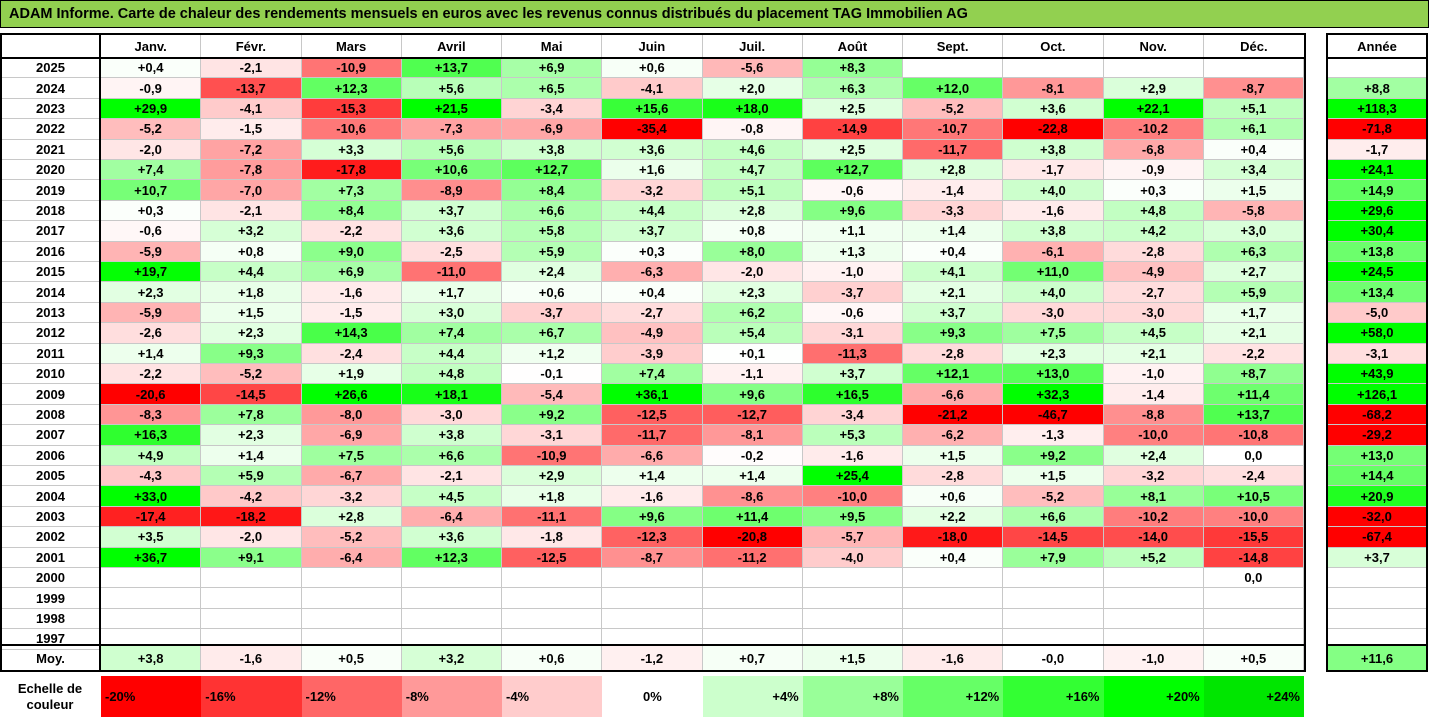 This screenshot has width=1431, height=718. What do you see at coordinates (451, 272) in the screenshot?
I see `heatmap-cell: -11,0` at bounding box center [451, 272].